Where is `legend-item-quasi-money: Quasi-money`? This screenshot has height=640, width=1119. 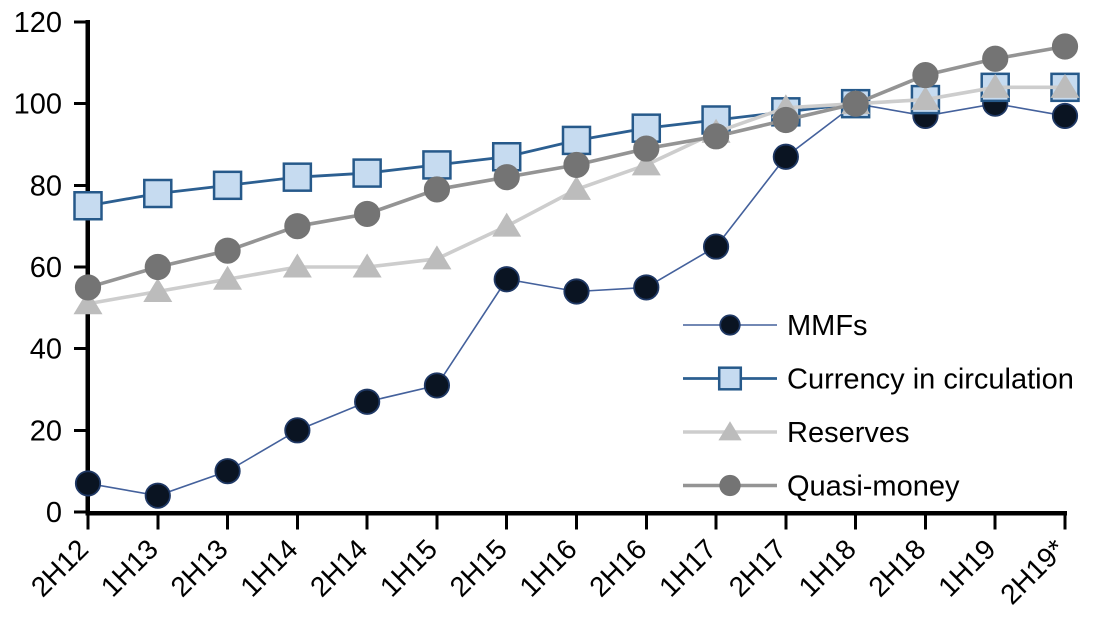 legend-item-quasi-money: Quasi-money is located at coordinates (821, 487).